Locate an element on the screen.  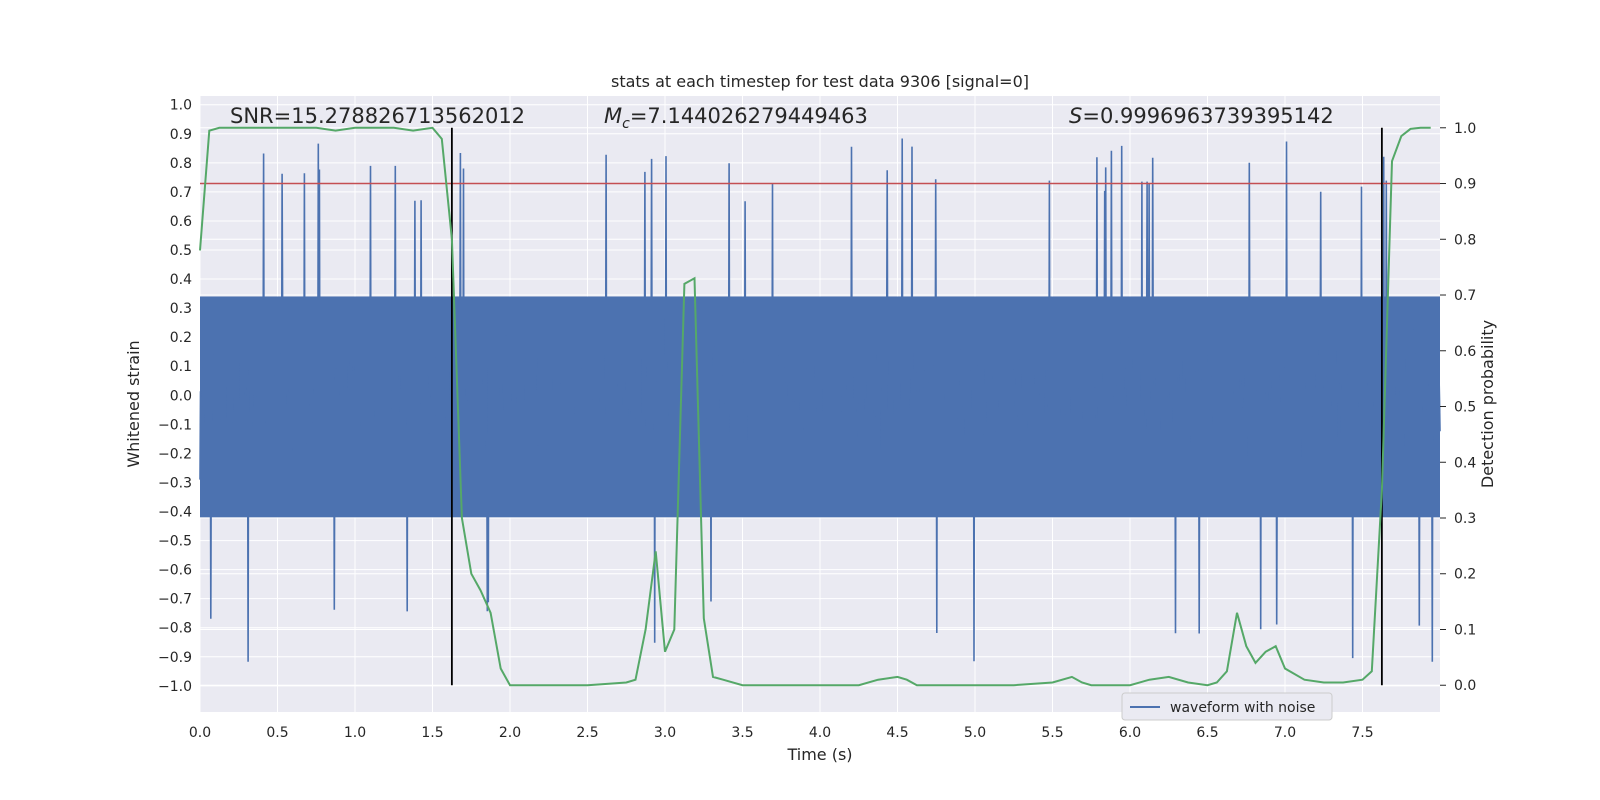
y-tick-label: −0.4 is located at coordinates (175, 513).